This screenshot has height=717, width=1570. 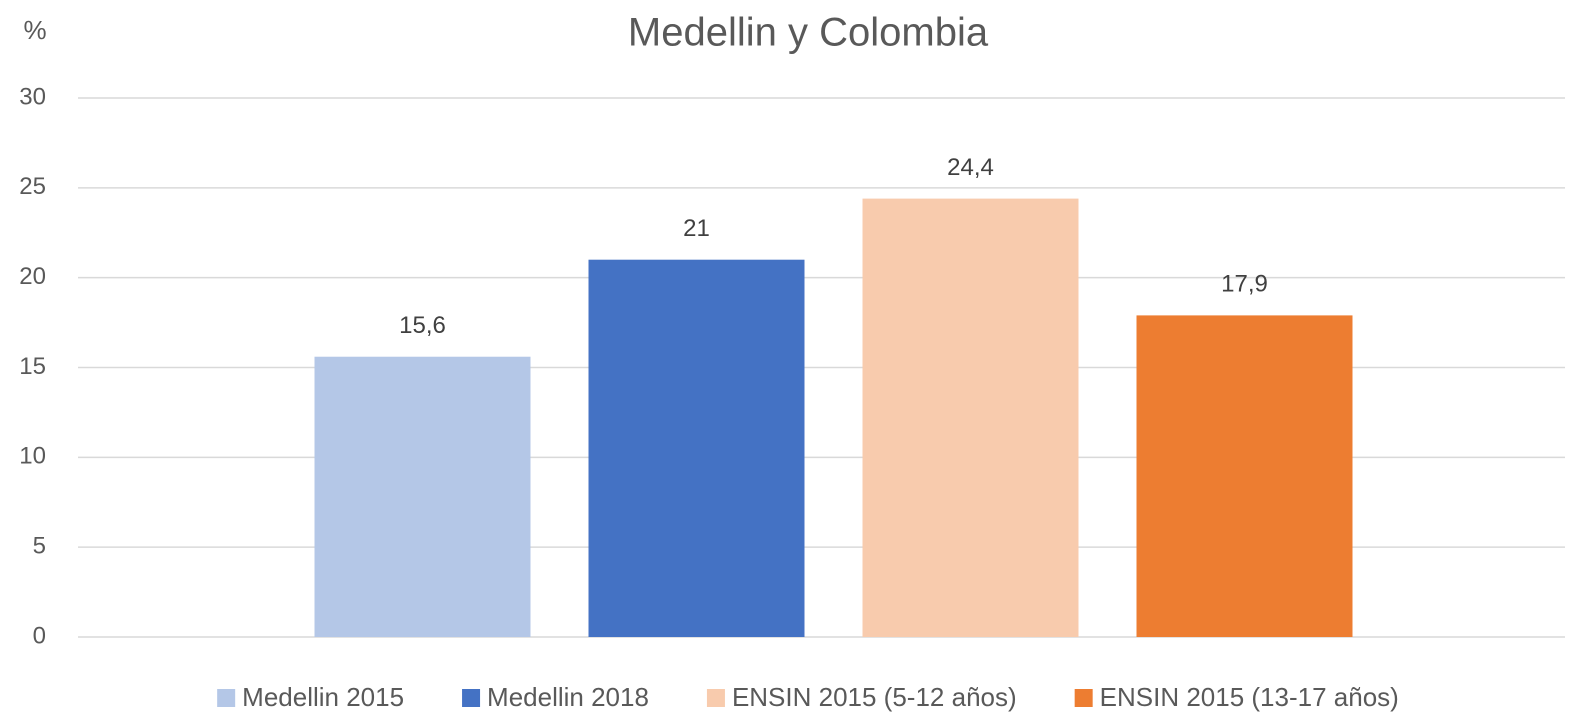 What do you see at coordinates (1244, 284) in the screenshot?
I see `data-label: 17,9` at bounding box center [1244, 284].